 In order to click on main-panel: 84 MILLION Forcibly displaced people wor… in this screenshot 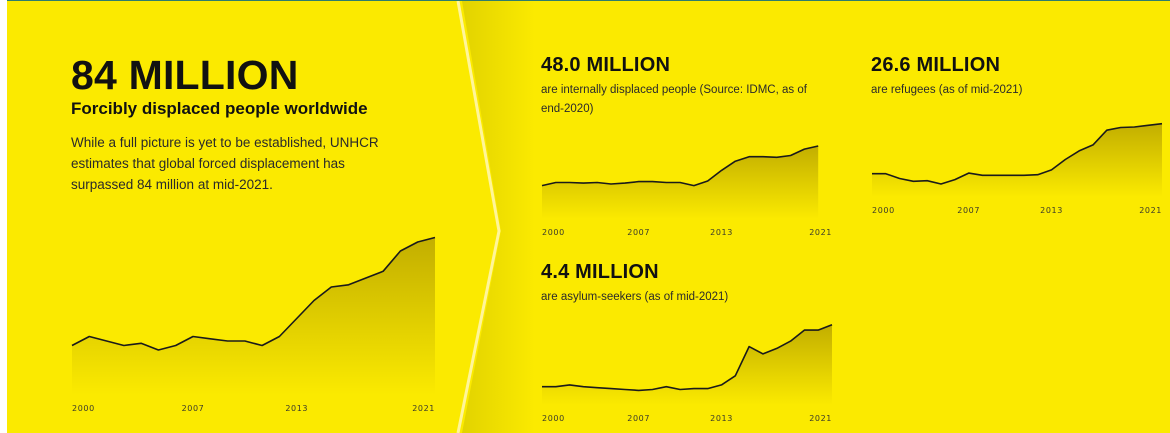, I will do `click(251, 124)`.